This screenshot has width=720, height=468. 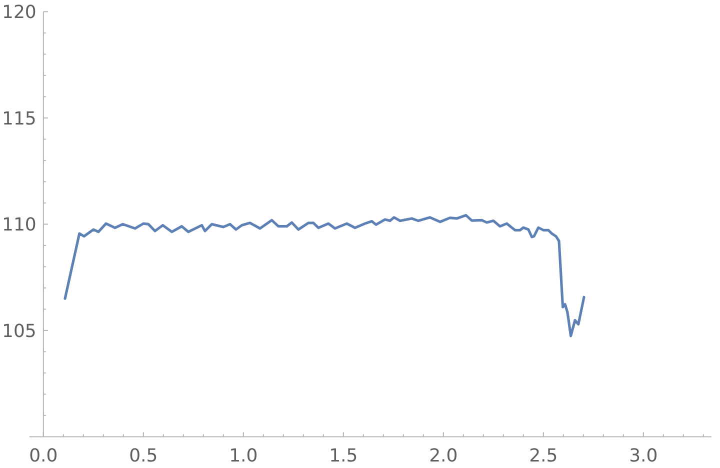 What do you see at coordinates (143, 456) in the screenshot?
I see `x-tick-label: 0.5` at bounding box center [143, 456].